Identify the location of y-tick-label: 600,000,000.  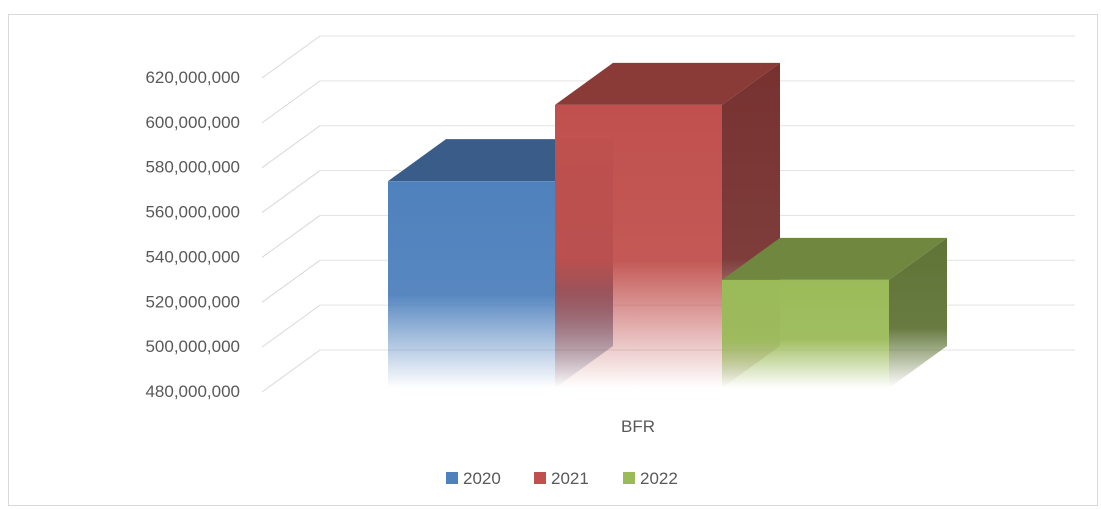
(192, 122).